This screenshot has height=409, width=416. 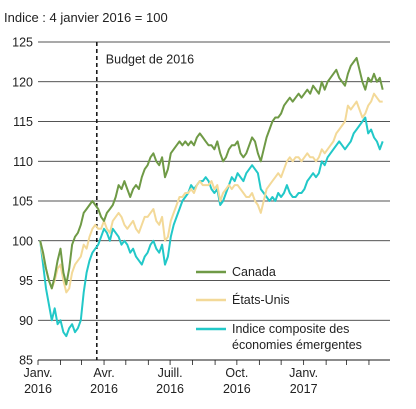 I want to click on legend-label: États-Unis, so click(x=261, y=299).